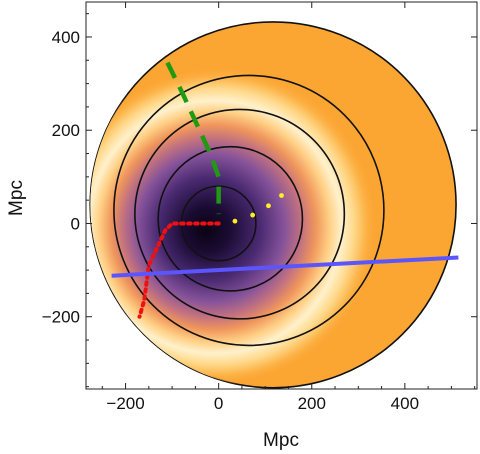 The width and height of the screenshot is (480, 454). I want to click on x-tick-label: 0, so click(218, 403).